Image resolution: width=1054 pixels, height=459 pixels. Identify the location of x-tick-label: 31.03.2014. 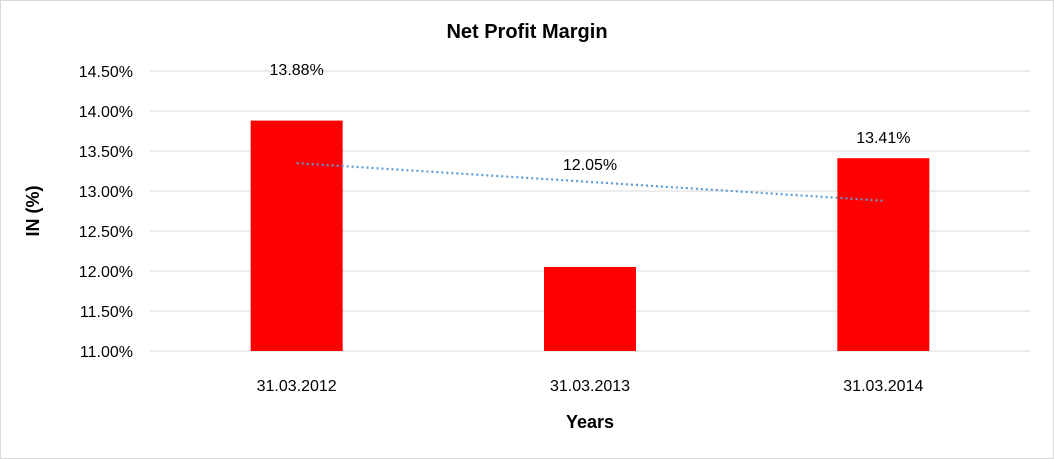
(883, 386).